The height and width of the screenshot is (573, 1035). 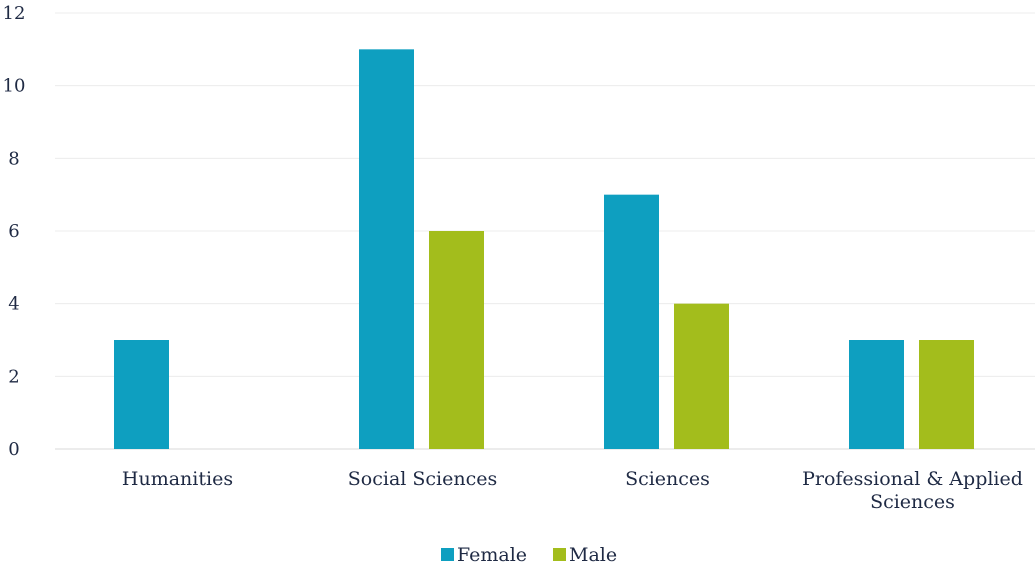 I want to click on x-category-label: Social Sciences, so click(x=422, y=479).